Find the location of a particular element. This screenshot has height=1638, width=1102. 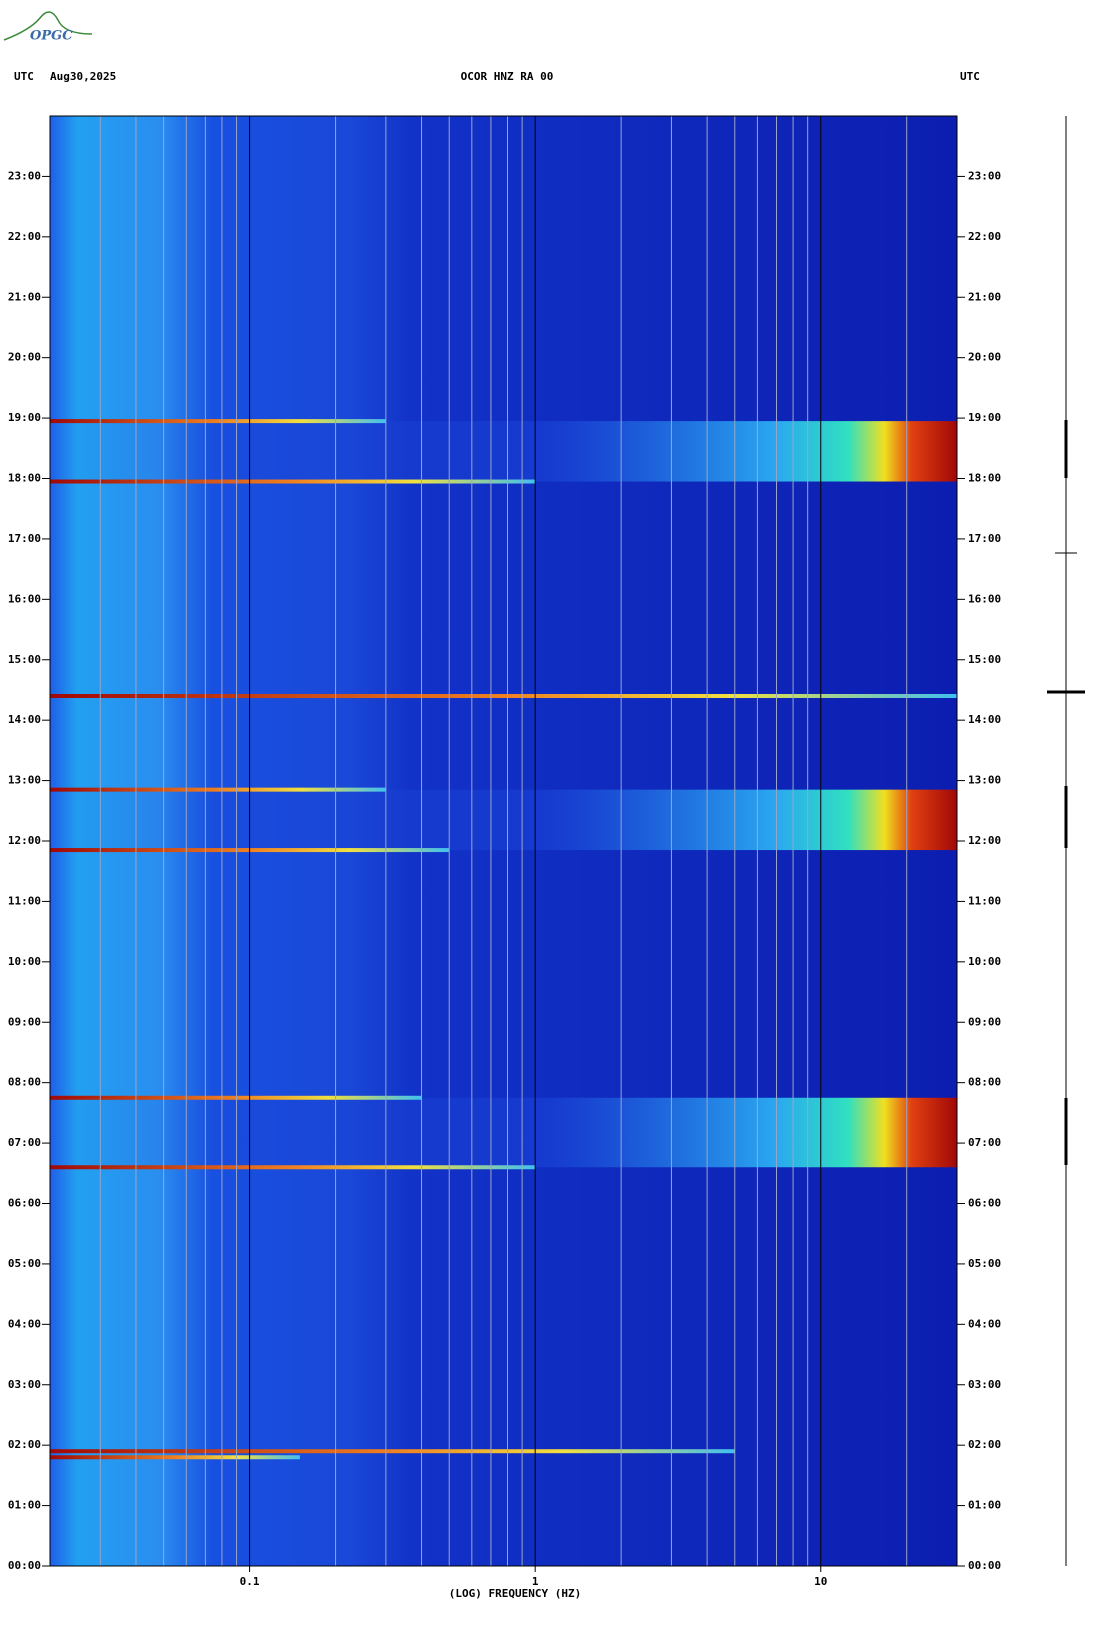

x-axis-label: (LOG) FREQUENCY (HZ) is located at coordinates (515, 1593).